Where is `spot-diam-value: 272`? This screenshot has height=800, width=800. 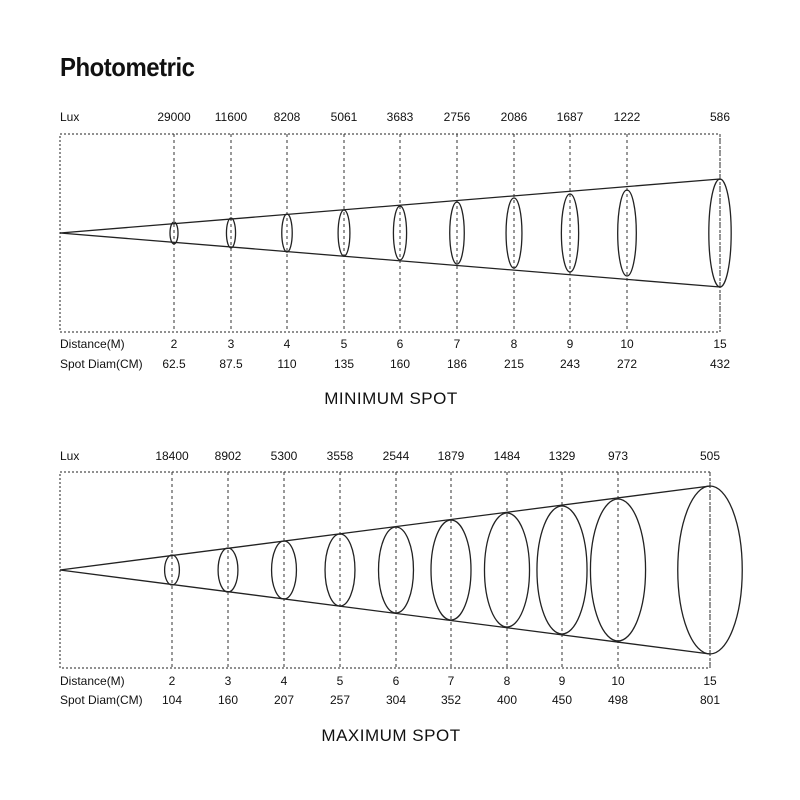 spot-diam-value: 272 is located at coordinates (627, 364).